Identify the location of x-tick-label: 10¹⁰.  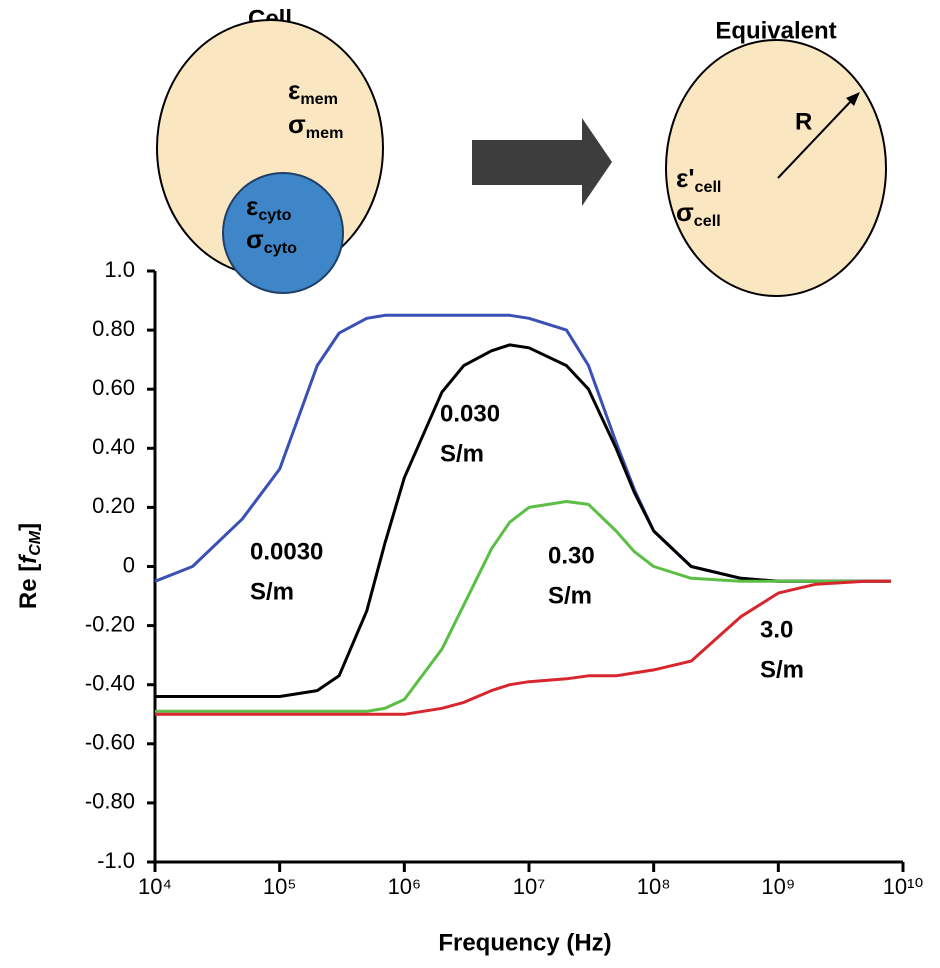
(903, 886).